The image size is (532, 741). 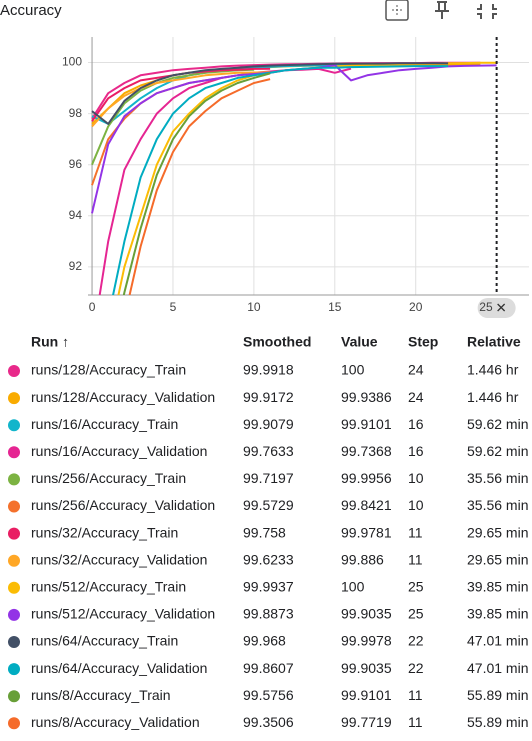 I want to click on fullscreen-button, so click(x=487, y=11).